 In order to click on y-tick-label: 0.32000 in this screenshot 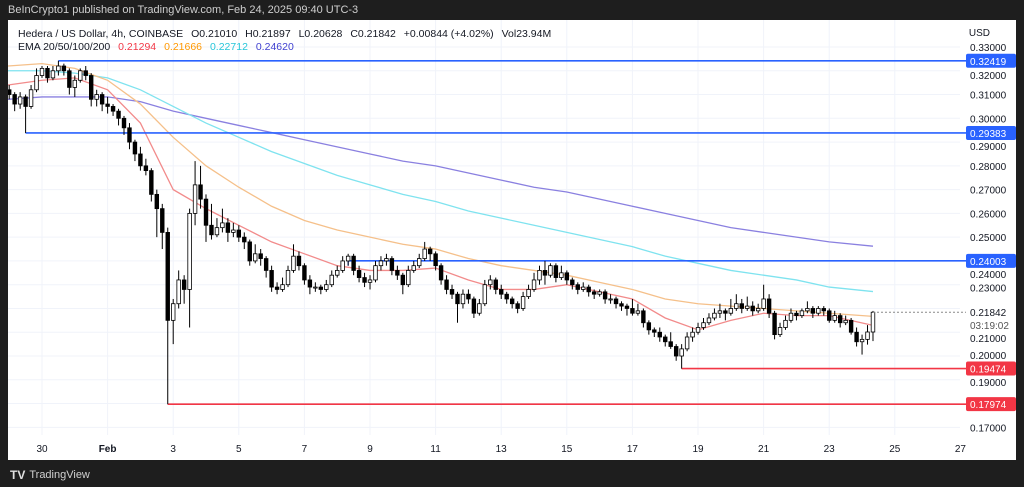, I will do `click(988, 76)`.